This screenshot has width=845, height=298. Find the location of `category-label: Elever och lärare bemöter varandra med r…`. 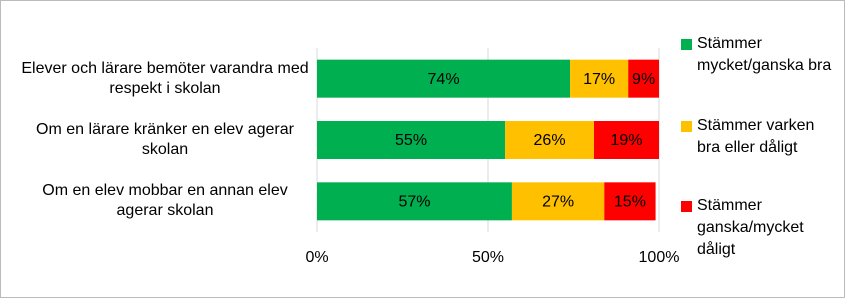

category-label: Elever och lärare bemöter varandra med r… is located at coordinates (165, 78).